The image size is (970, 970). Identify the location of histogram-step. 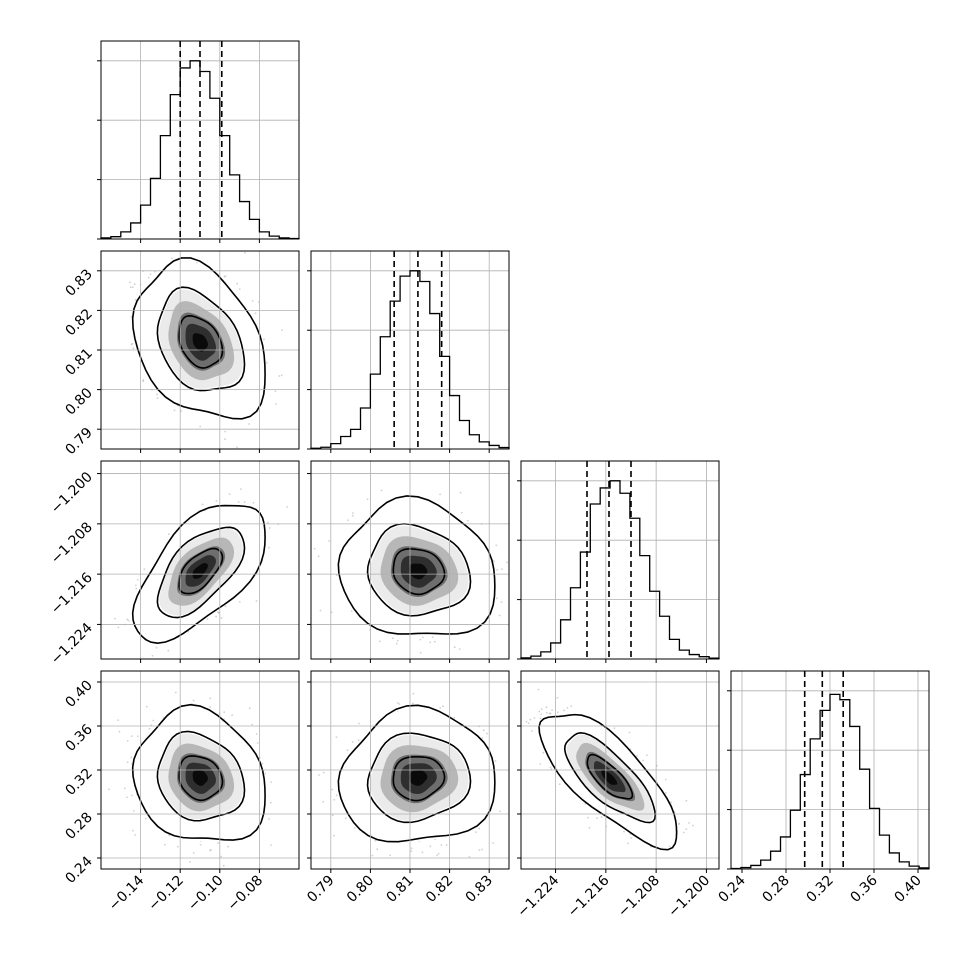
(620, 569).